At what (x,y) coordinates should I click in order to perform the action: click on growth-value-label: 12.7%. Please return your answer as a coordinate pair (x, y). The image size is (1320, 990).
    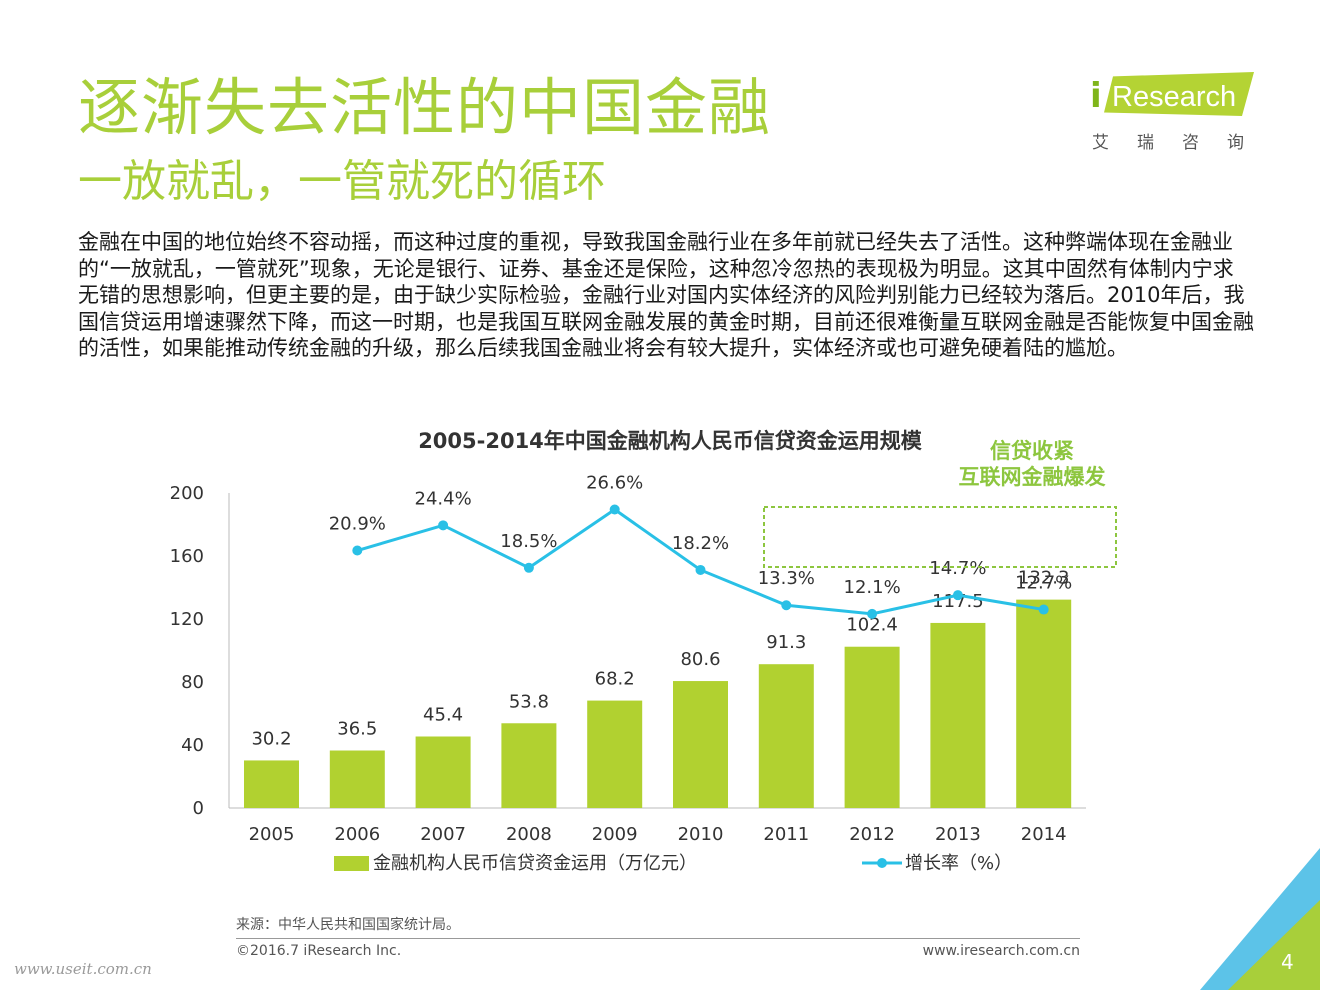
    Looking at the image, I should click on (1043, 583).